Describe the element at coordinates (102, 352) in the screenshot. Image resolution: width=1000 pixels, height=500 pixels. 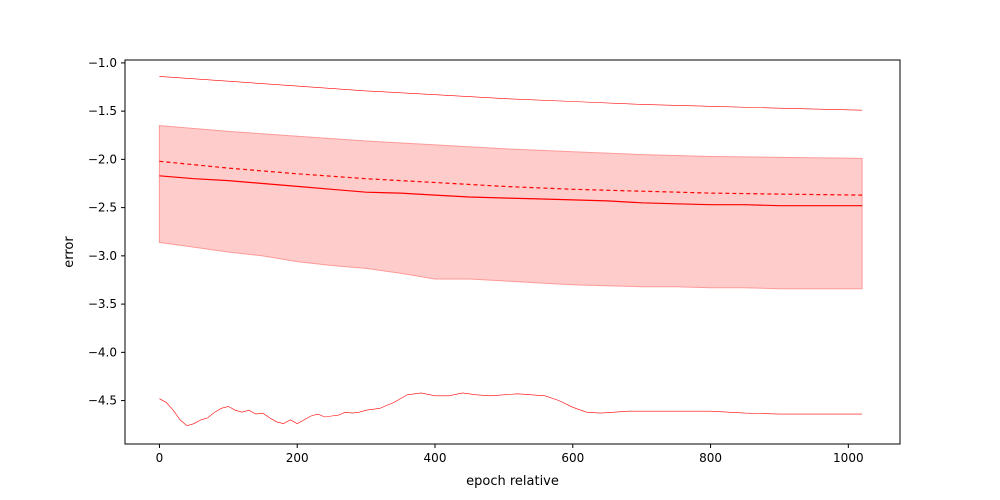
I see `y-tick-label: −4.0` at that location.